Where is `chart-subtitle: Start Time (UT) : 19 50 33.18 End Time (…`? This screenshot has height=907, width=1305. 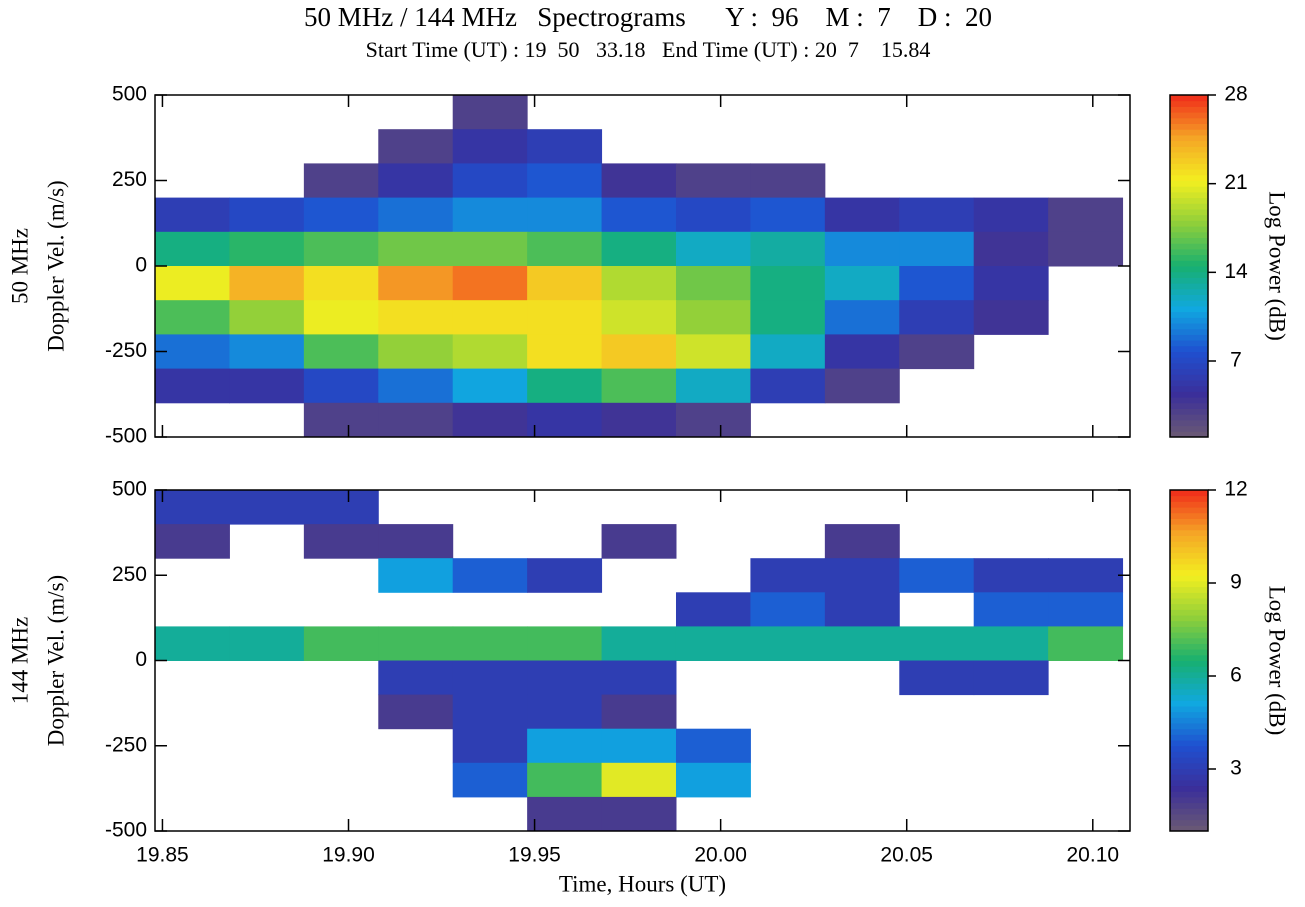
chart-subtitle: Start Time (UT) : 19 50 33.18 End Time (… is located at coordinates (648, 49).